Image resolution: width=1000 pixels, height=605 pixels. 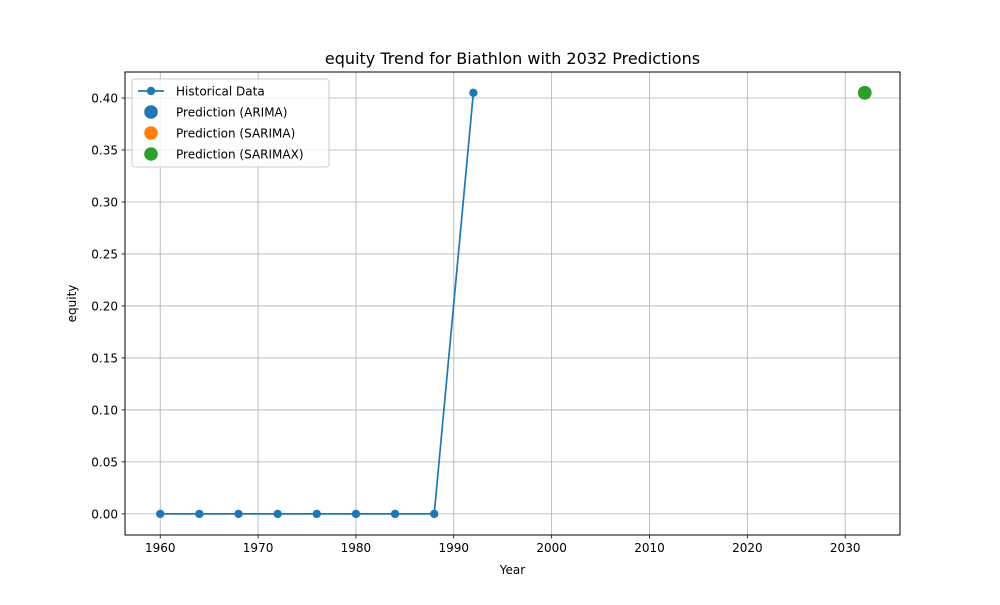 I want to click on legend-label: Historical Data, so click(x=220, y=92).